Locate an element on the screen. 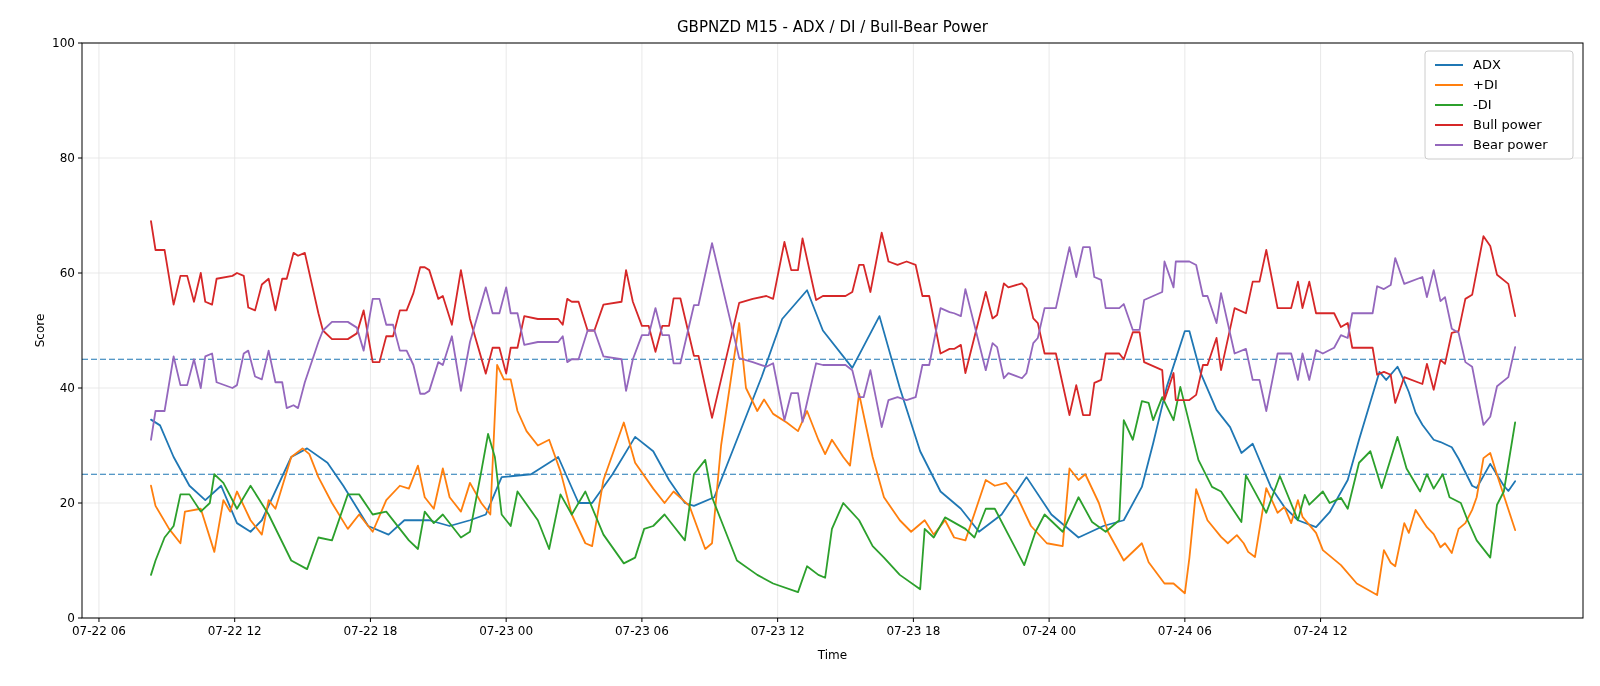  y-axis-title: Score is located at coordinates (40, 330).